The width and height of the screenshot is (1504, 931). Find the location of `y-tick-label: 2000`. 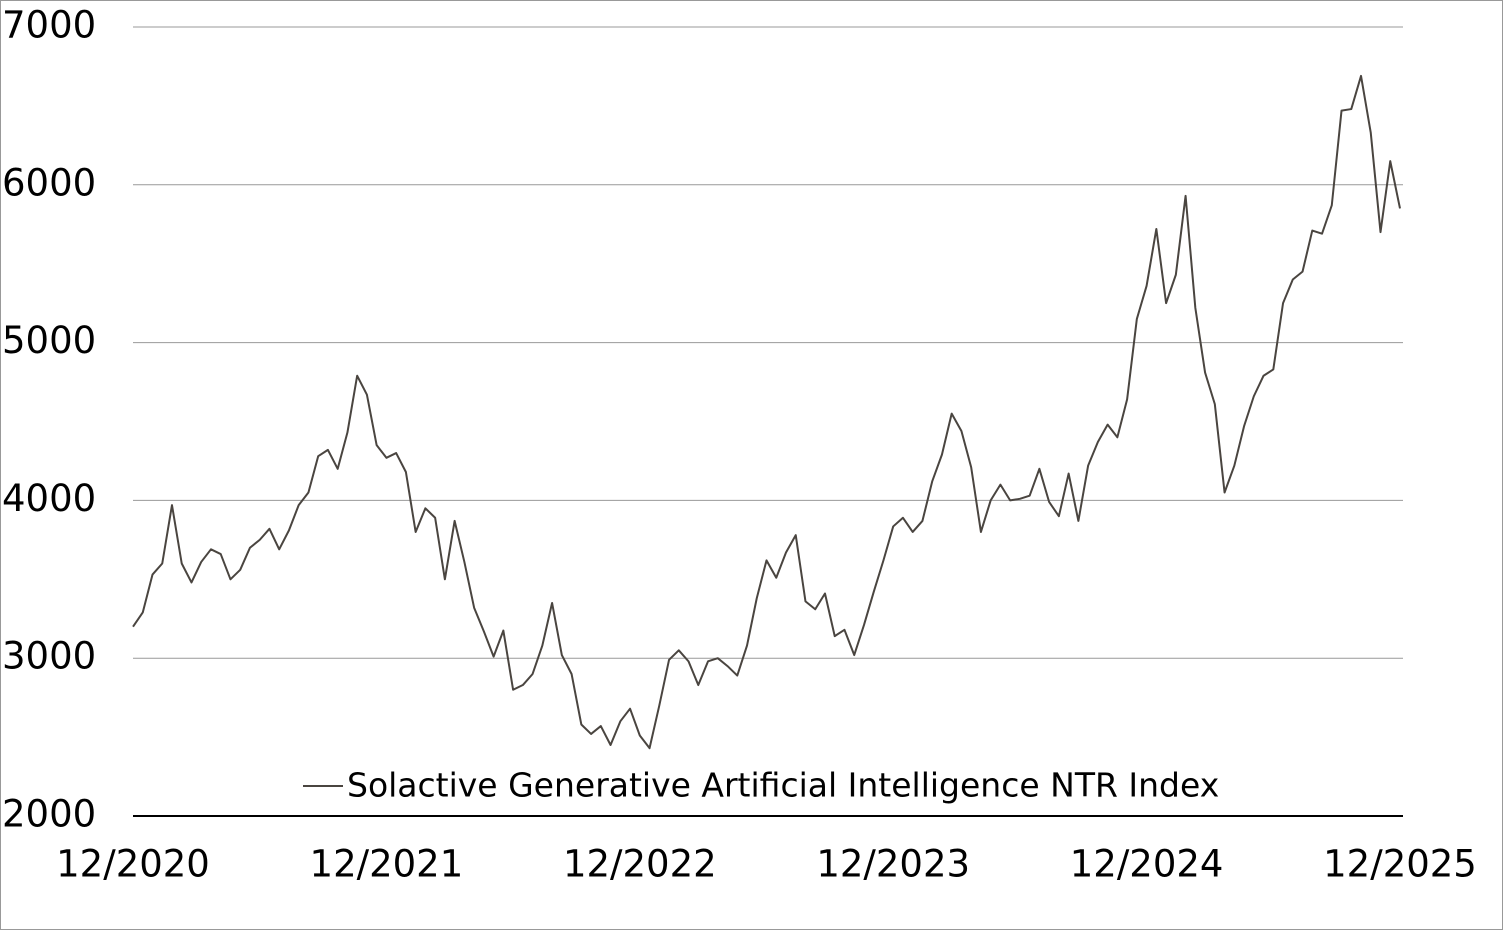

y-tick-label: 2000 is located at coordinates (49, 814).